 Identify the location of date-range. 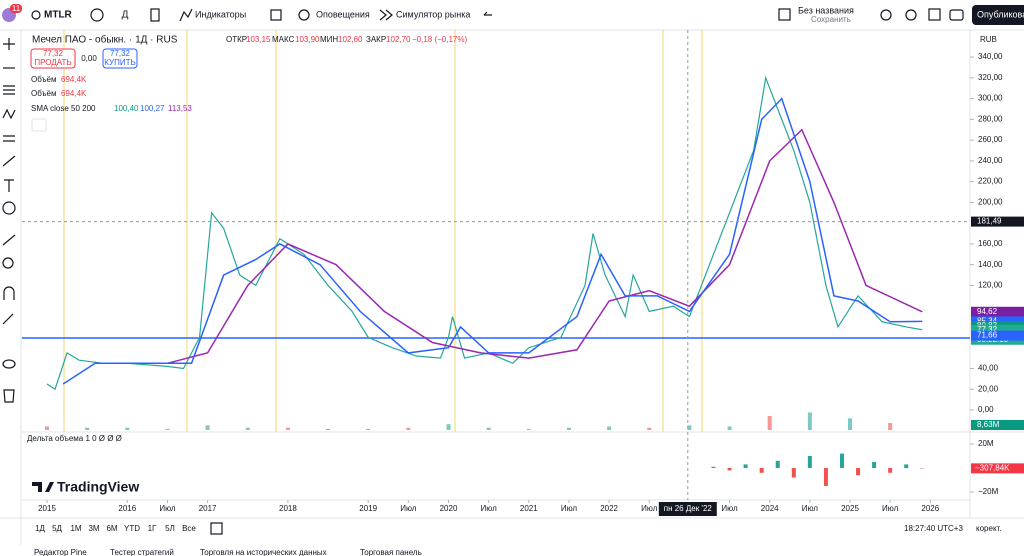
(216, 528).